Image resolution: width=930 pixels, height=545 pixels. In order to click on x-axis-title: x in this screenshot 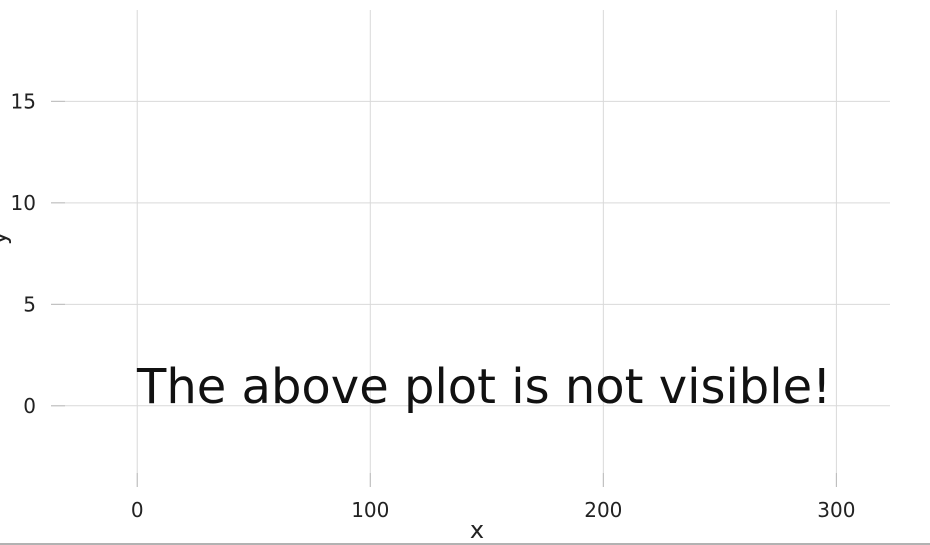, I will do `click(477, 530)`.